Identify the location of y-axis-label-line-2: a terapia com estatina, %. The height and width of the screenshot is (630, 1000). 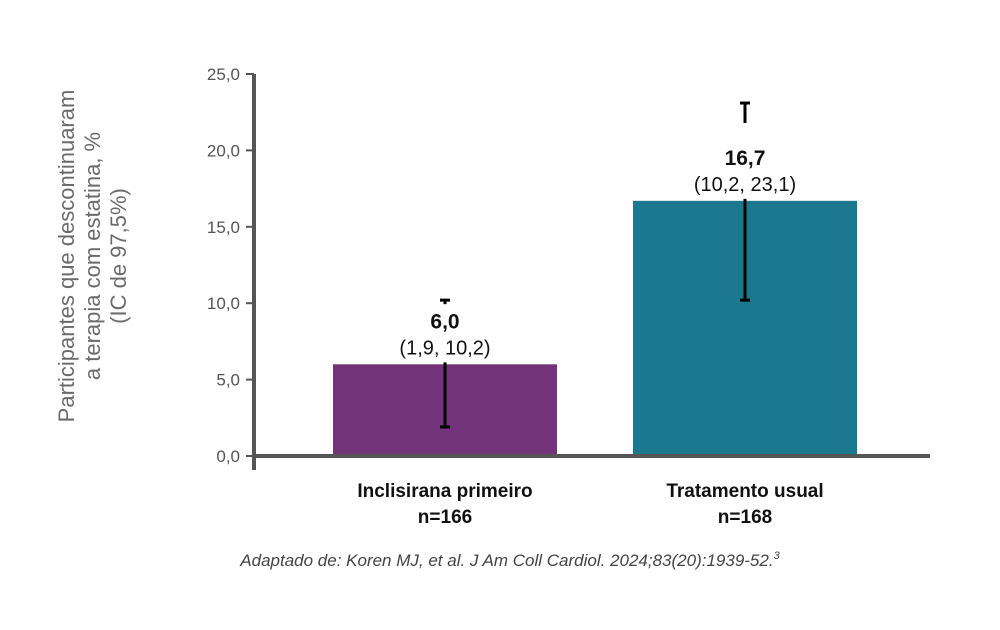
(92, 256).